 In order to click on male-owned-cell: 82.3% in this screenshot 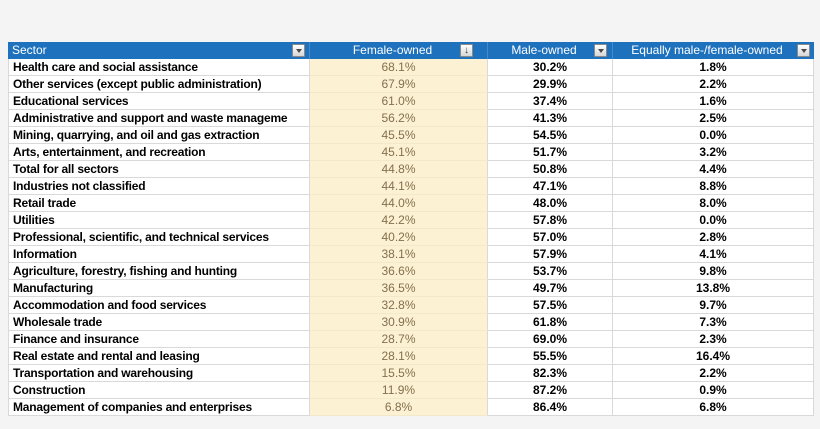, I will do `click(550, 373)`.